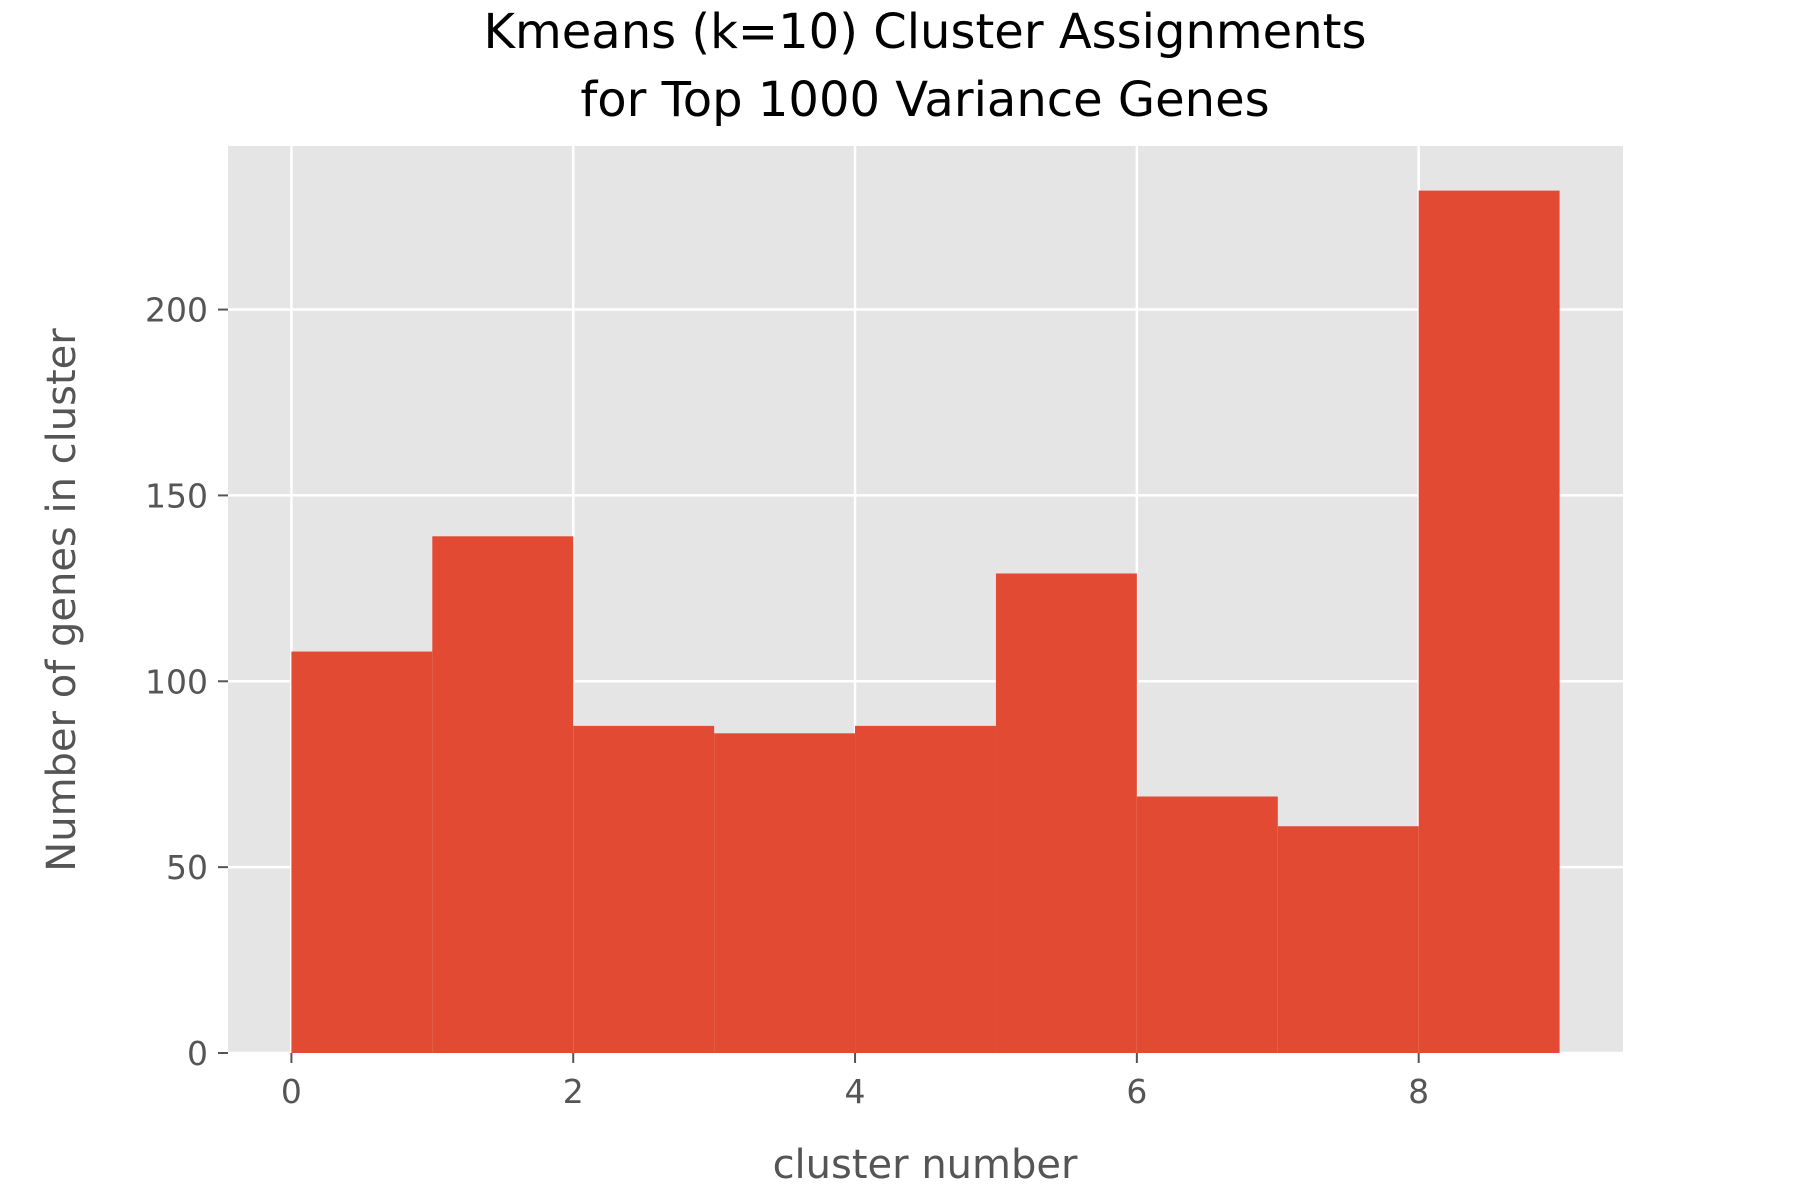  What do you see at coordinates (176, 681) in the screenshot?
I see `y-tick-label: 100` at bounding box center [176, 681].